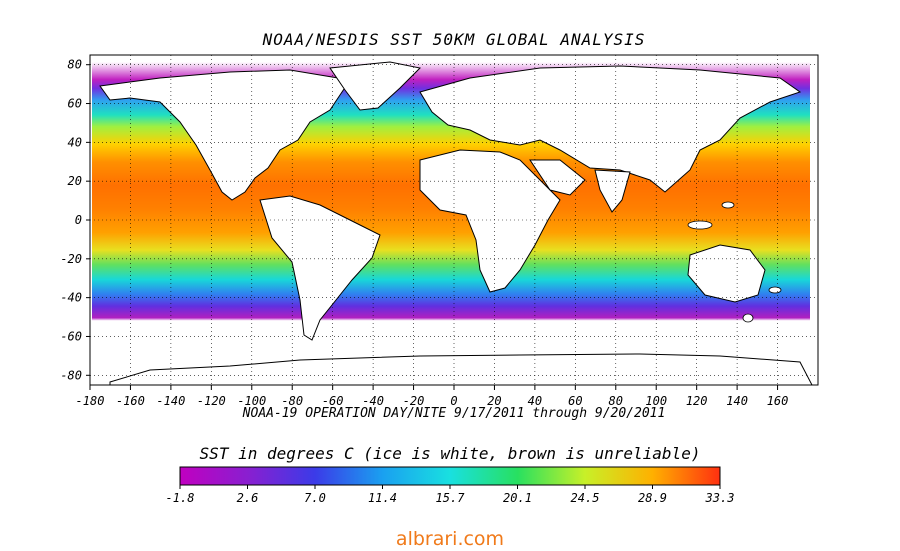  What do you see at coordinates (180, 498) in the screenshot?
I see `colorbar-tick-label: -1.8` at bounding box center [180, 498].